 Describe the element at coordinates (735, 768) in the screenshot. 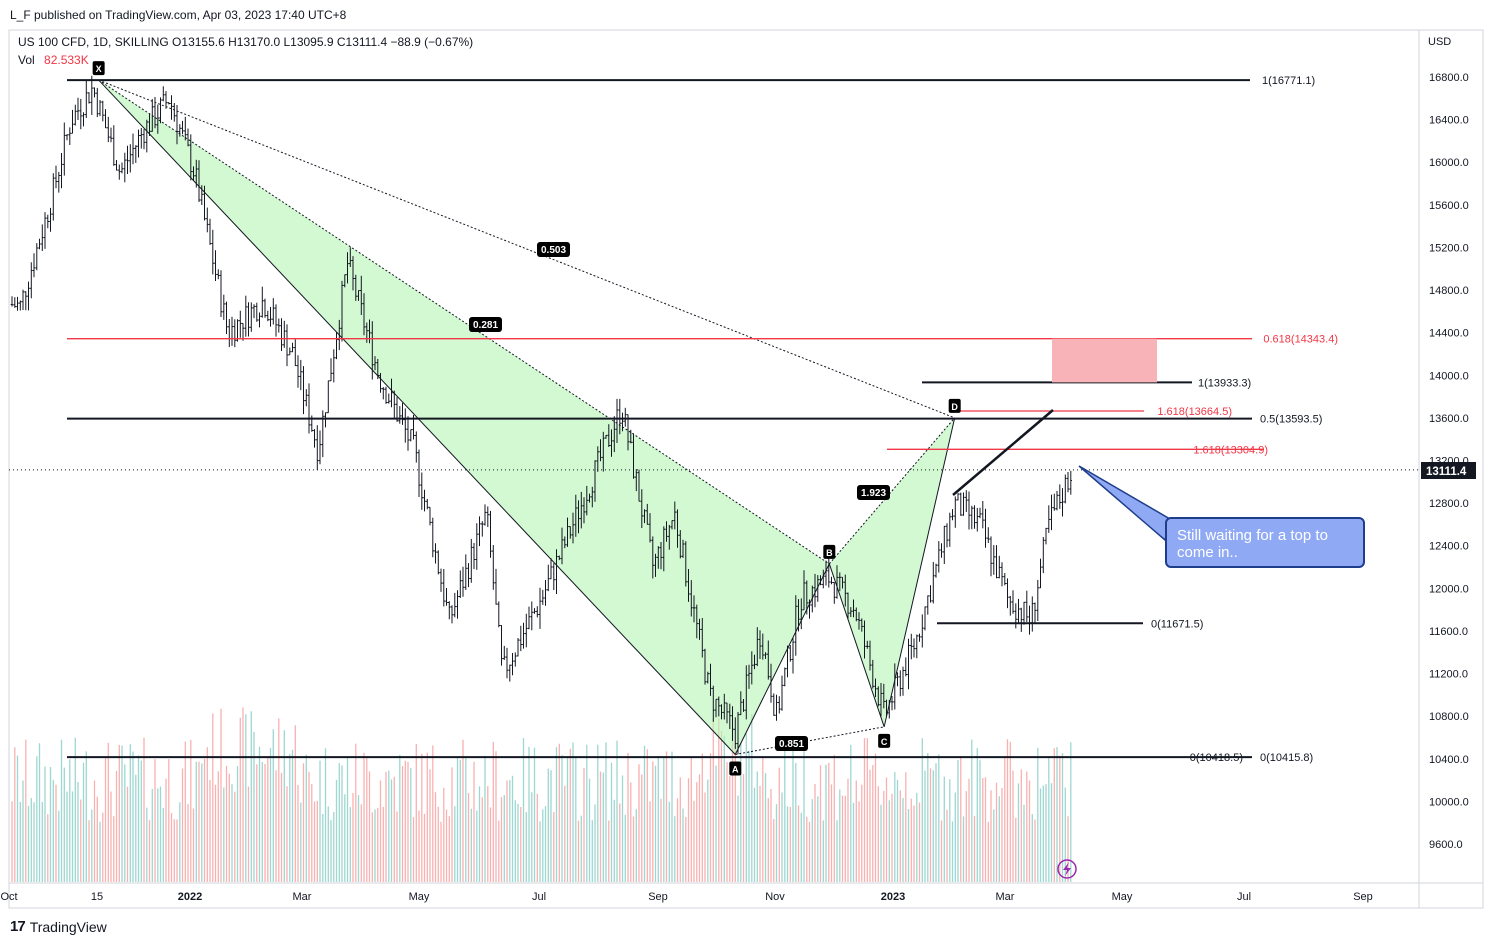

I see `pattern-point-a: A` at that location.